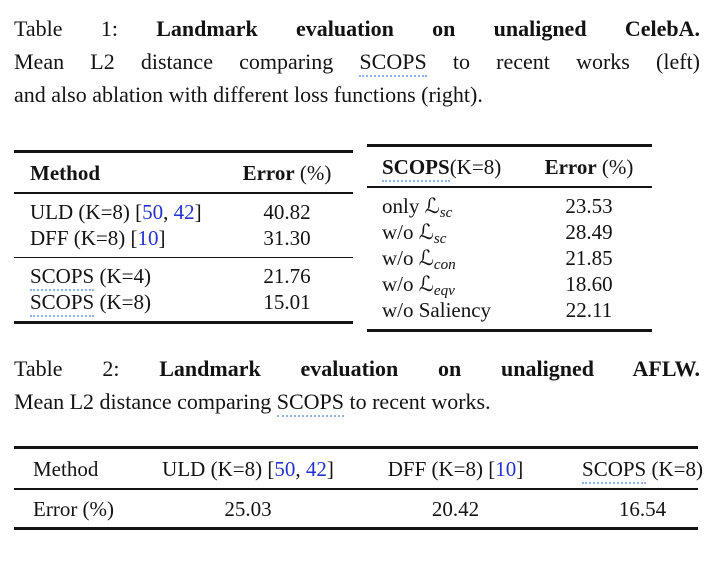 The image size is (712, 568). What do you see at coordinates (183, 277) in the screenshot?
I see `table-row: SCOPS (K=4) 21.76` at bounding box center [183, 277].